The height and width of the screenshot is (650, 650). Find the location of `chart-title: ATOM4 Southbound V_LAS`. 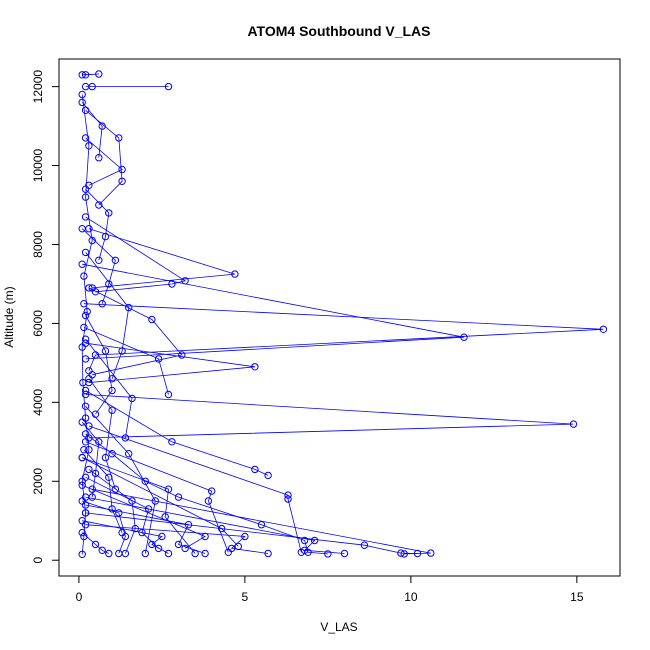

chart-title: ATOM4 Southbound V_LAS is located at coordinates (338, 31).